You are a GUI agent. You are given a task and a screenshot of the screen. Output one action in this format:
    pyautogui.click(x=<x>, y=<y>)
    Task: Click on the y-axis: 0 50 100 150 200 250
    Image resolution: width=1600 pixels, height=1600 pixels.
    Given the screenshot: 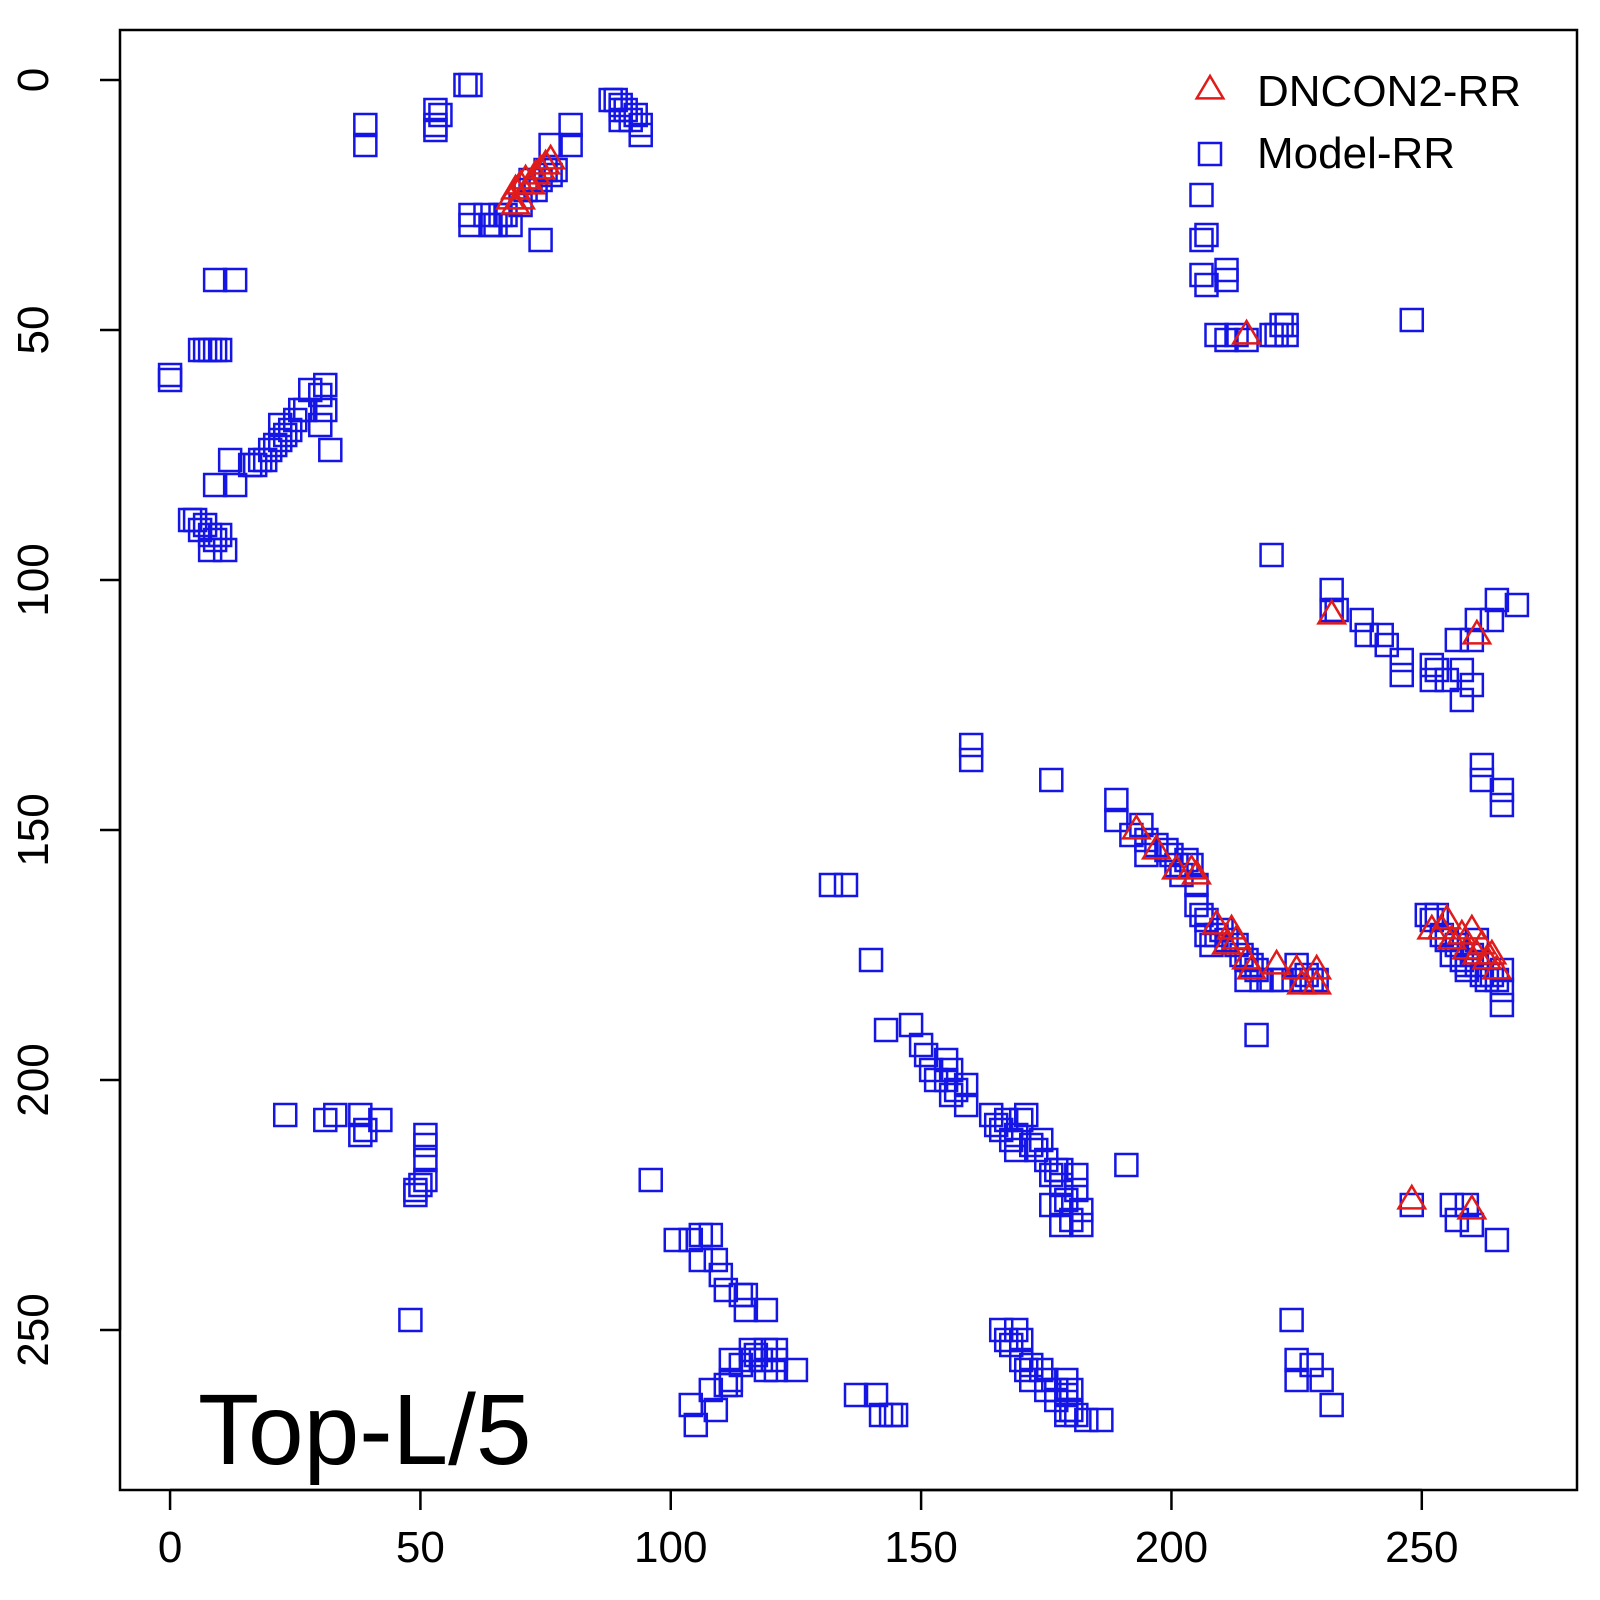 What is the action you would take?
    pyautogui.click(x=65, y=717)
    